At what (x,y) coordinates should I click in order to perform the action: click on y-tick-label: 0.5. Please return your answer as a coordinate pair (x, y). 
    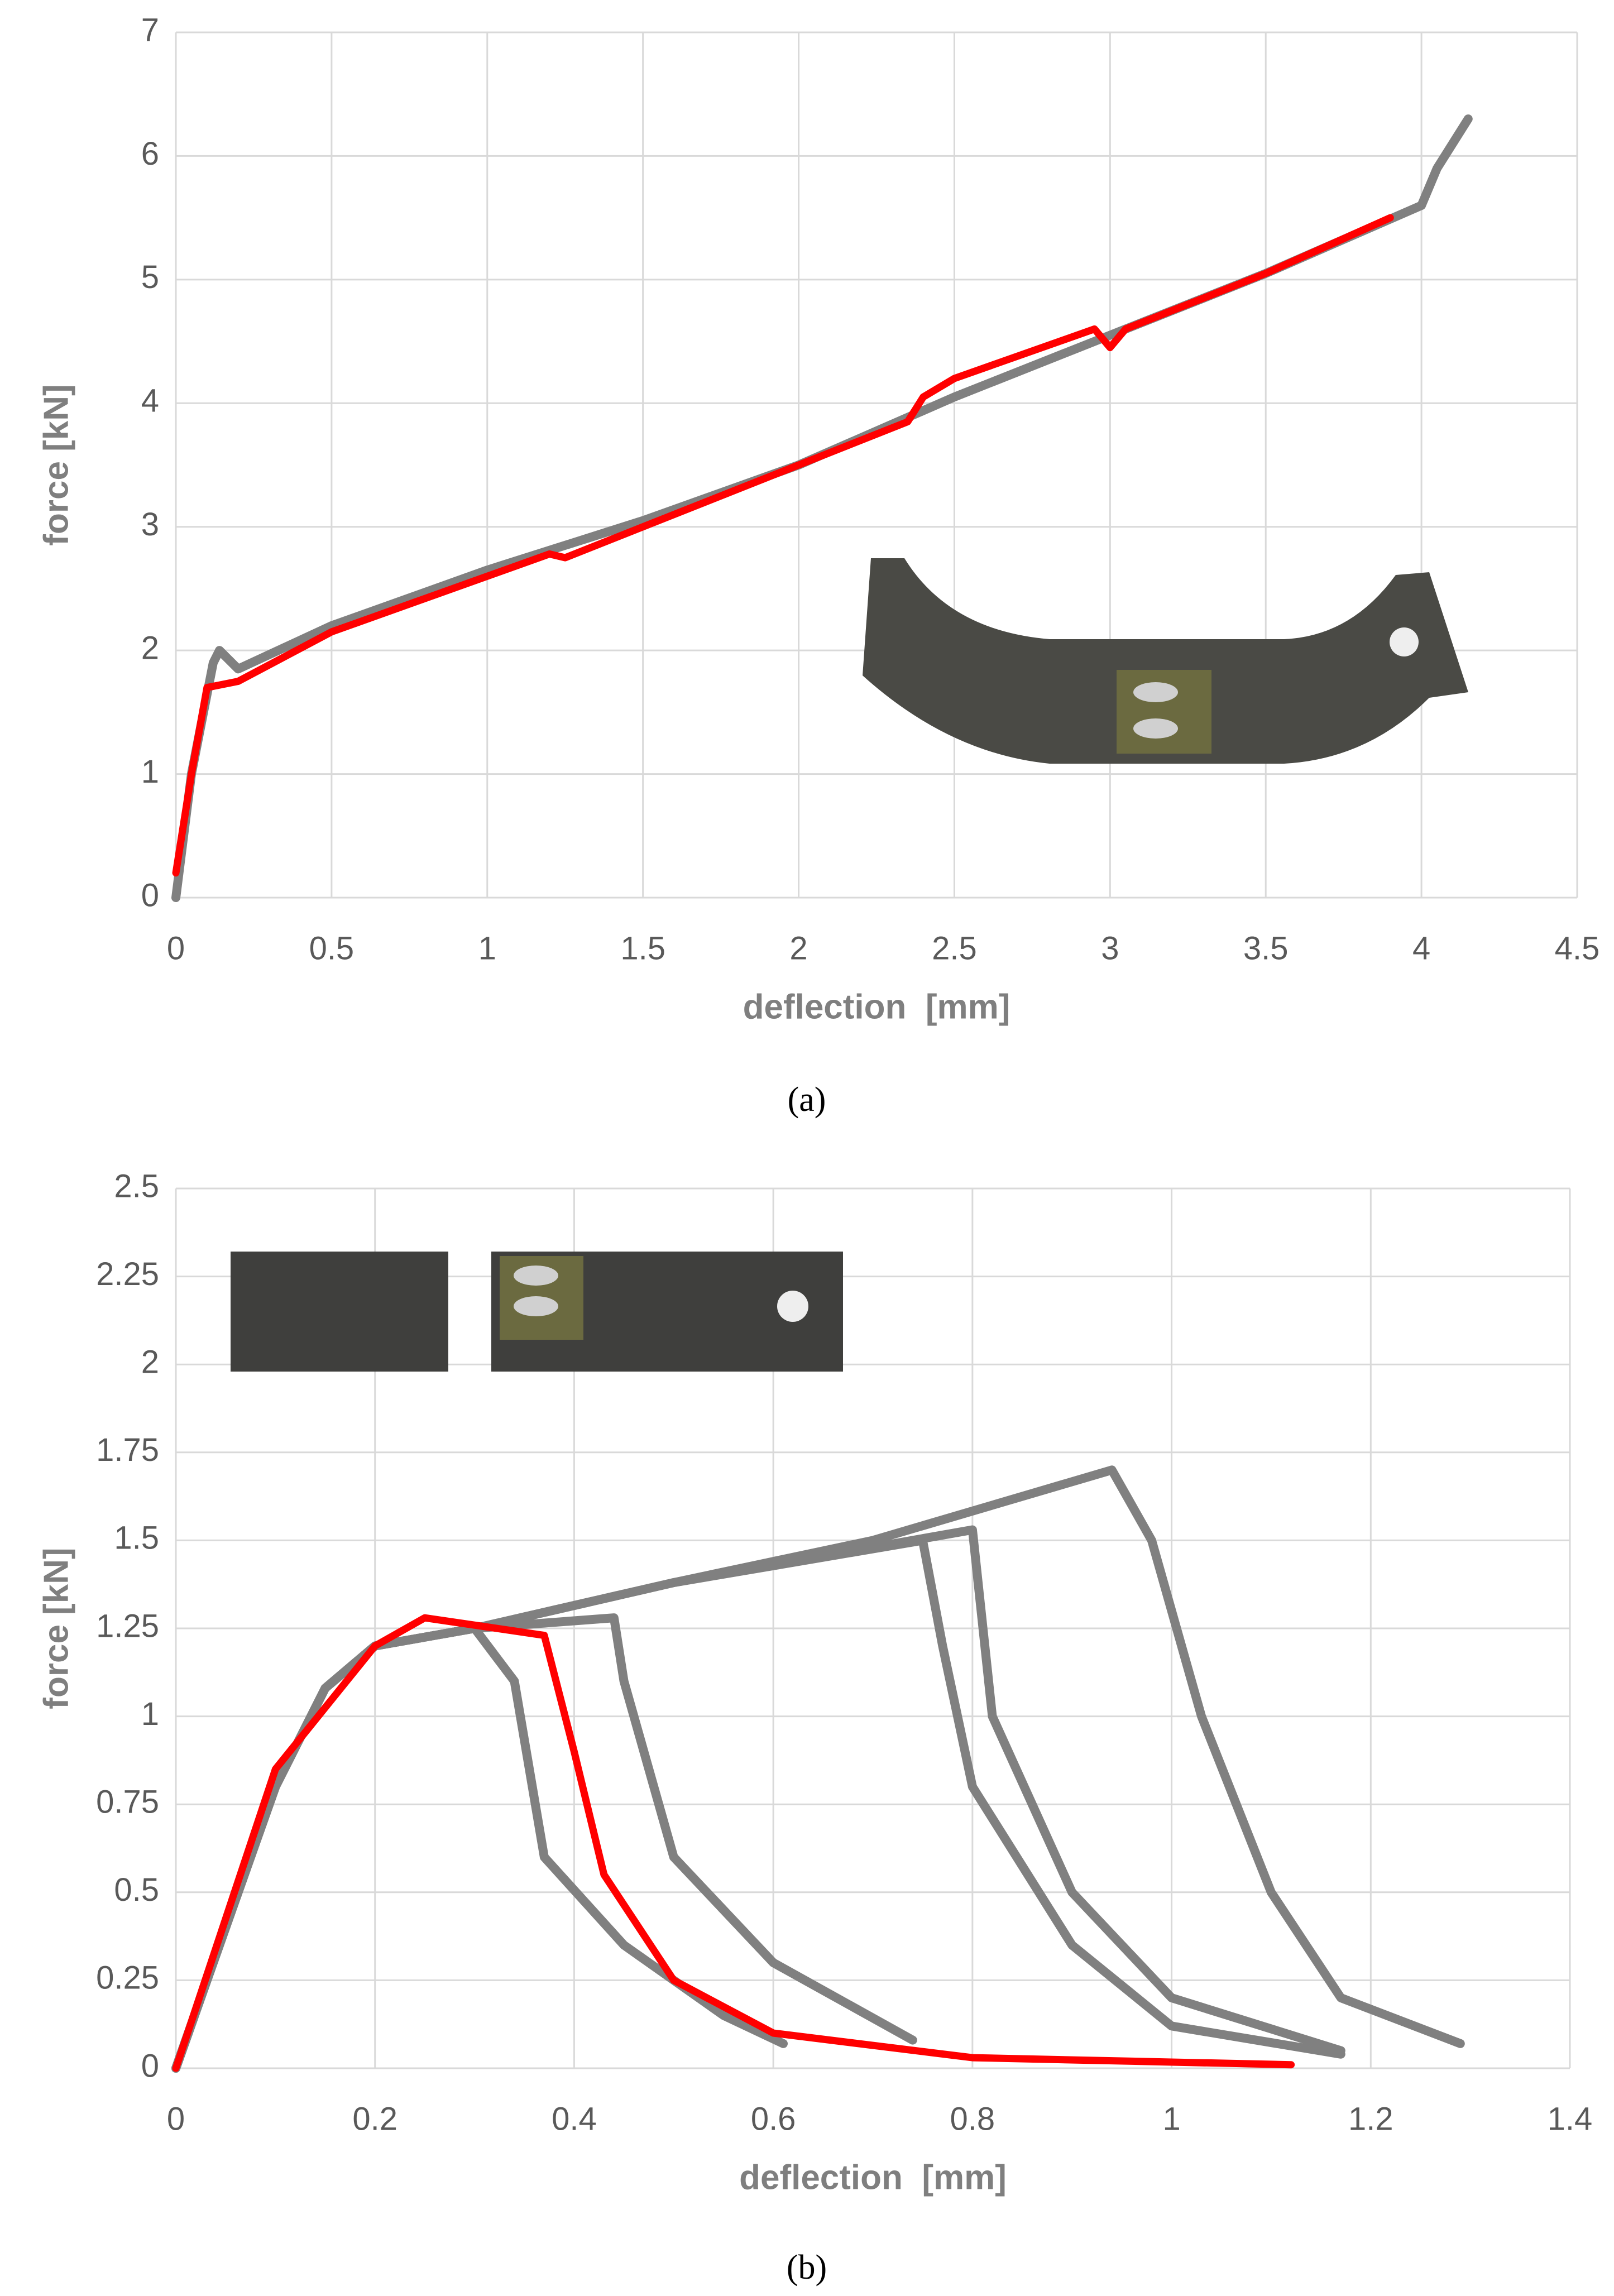
    Looking at the image, I should click on (137, 1890).